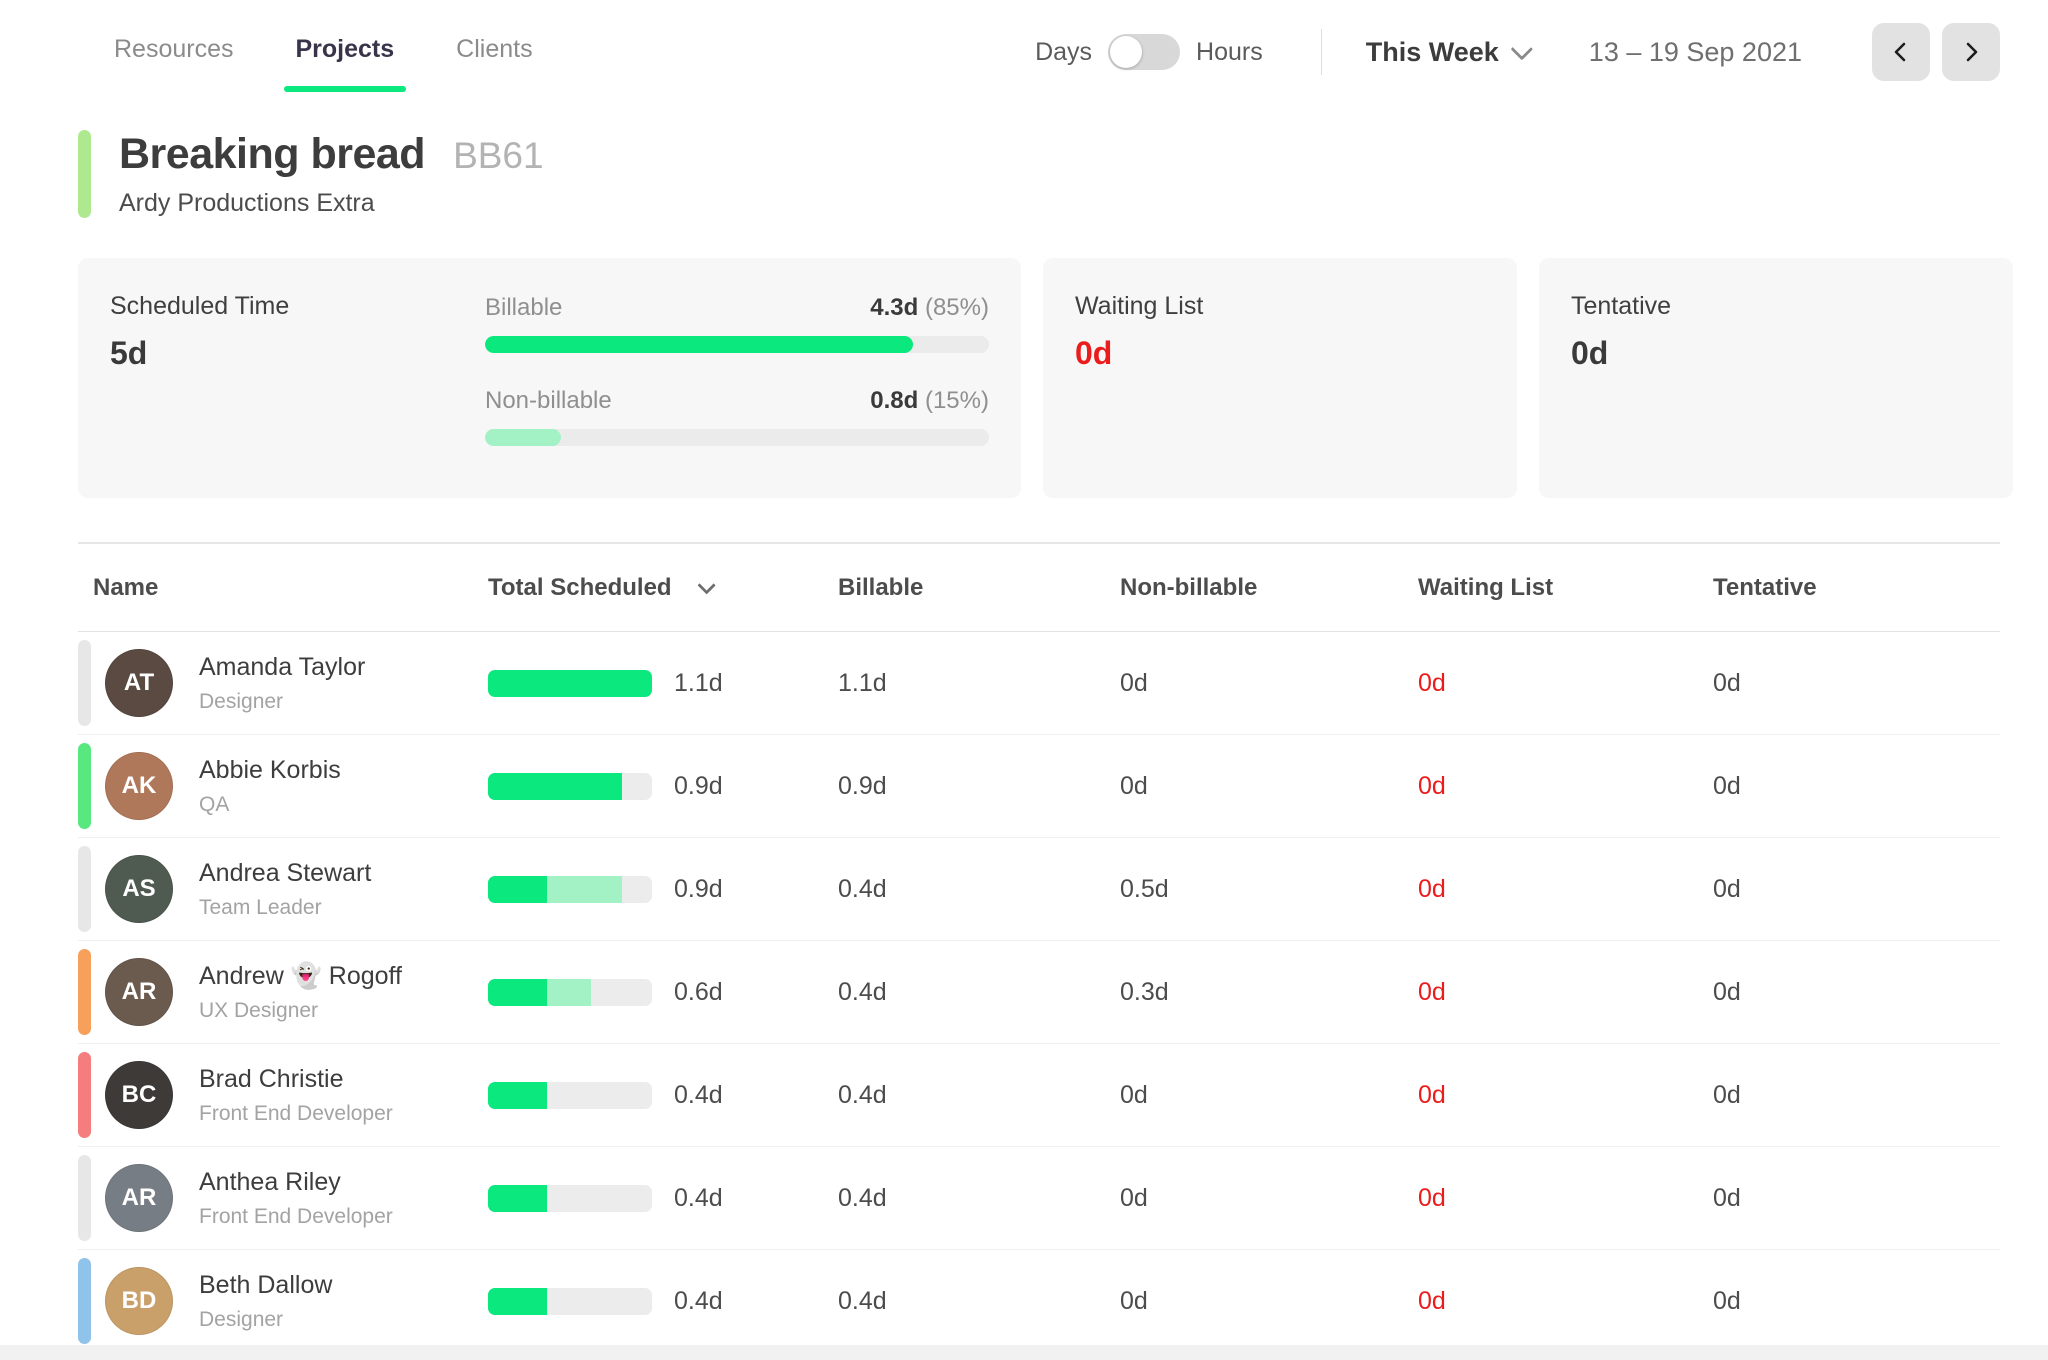  I want to click on days-hours-toggle, so click(1144, 52).